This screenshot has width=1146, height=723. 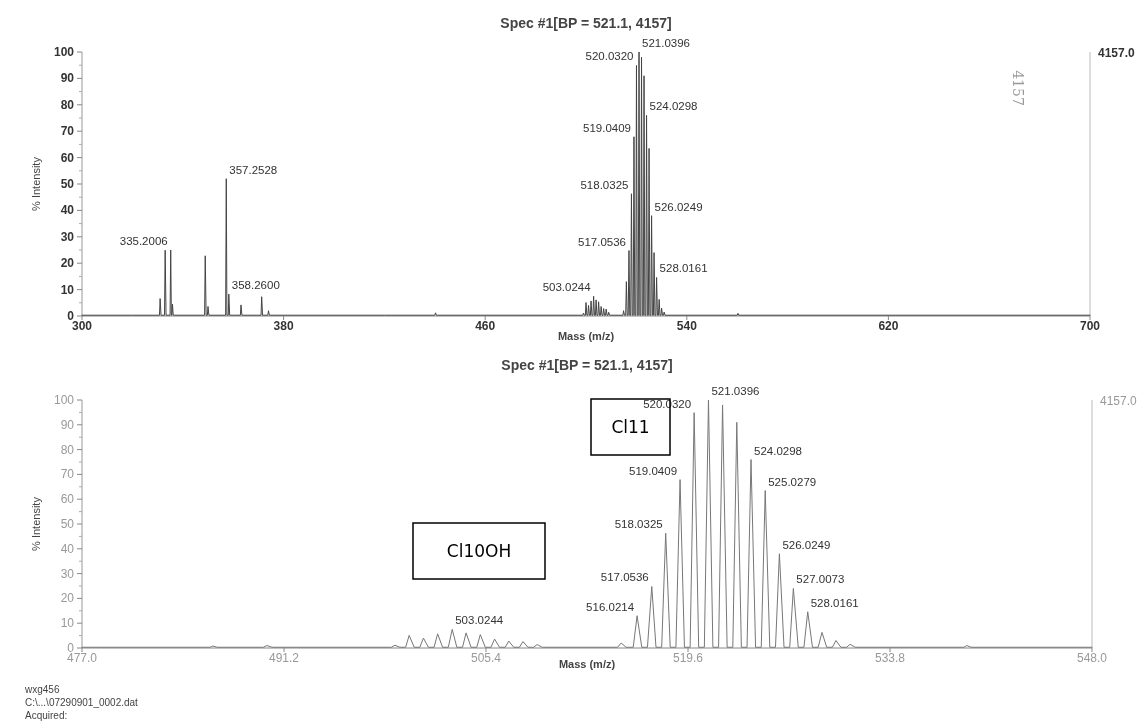 What do you see at coordinates (792, 481) in the screenshot?
I see `annotation: 525.0279` at bounding box center [792, 481].